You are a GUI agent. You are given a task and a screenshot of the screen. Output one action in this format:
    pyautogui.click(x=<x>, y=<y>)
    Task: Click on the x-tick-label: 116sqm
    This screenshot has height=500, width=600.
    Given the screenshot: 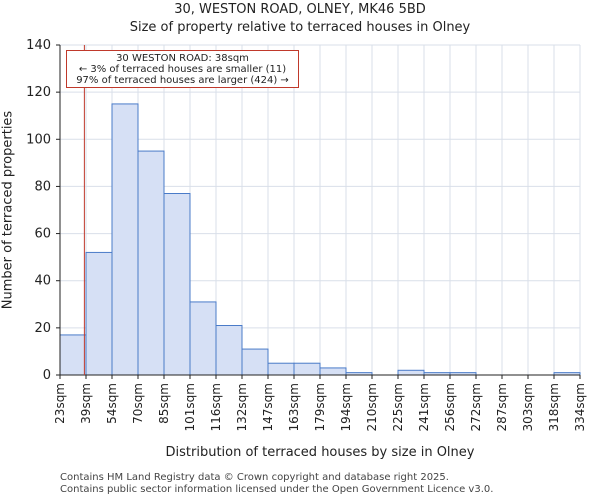 What is the action you would take?
    pyautogui.click(x=216, y=407)
    